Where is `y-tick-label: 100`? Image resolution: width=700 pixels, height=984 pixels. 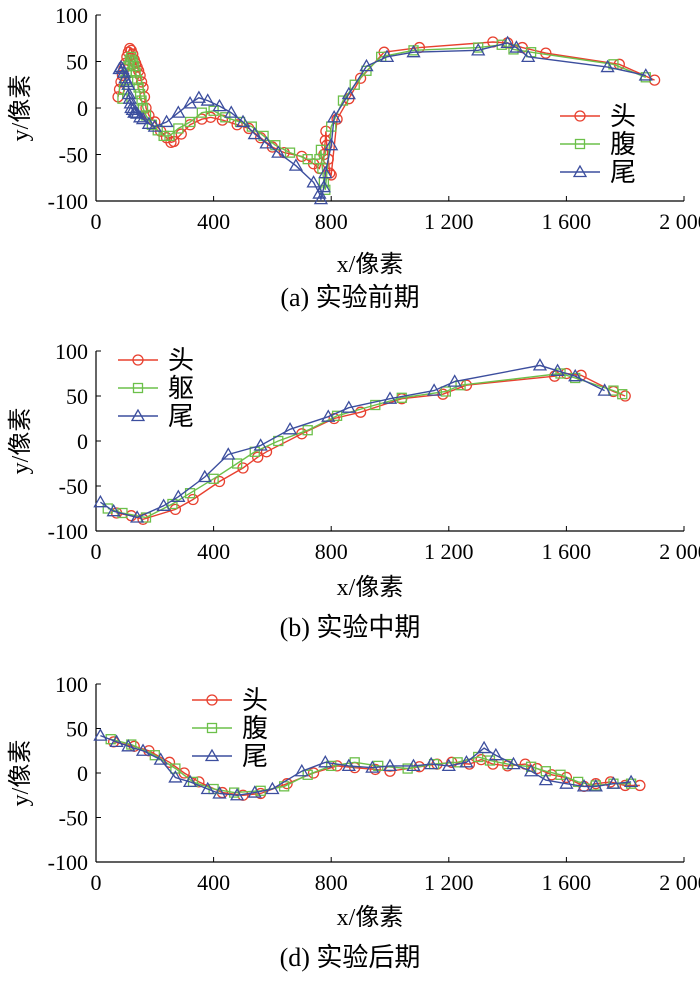
y-tick-label: 100 is located at coordinates (71, 684).